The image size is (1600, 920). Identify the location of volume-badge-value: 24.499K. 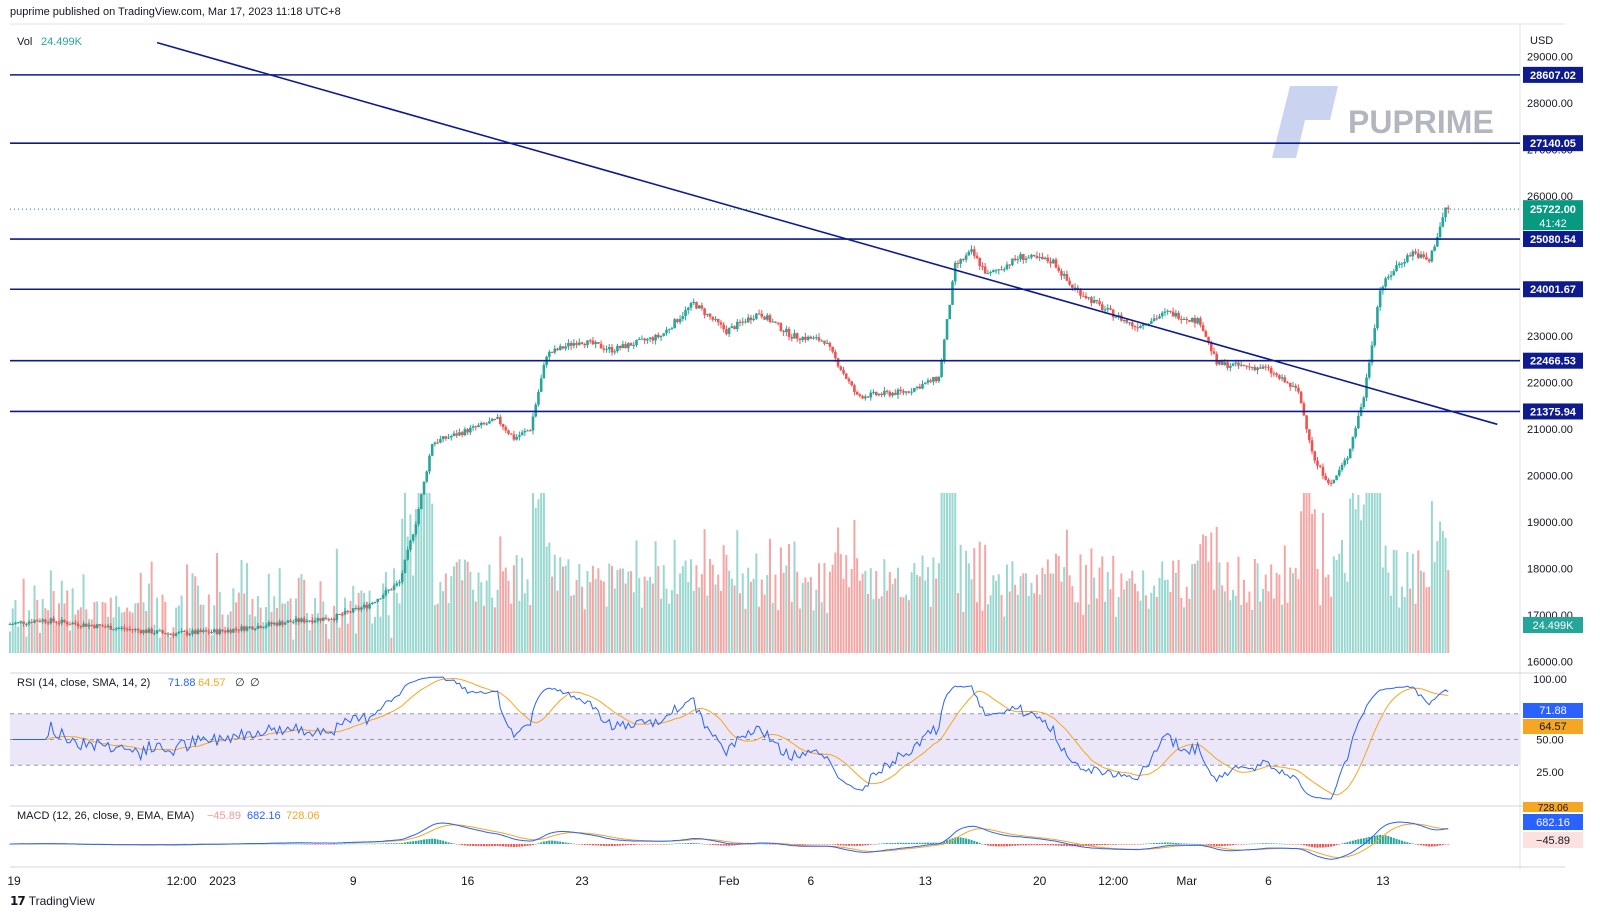
(1554, 626).